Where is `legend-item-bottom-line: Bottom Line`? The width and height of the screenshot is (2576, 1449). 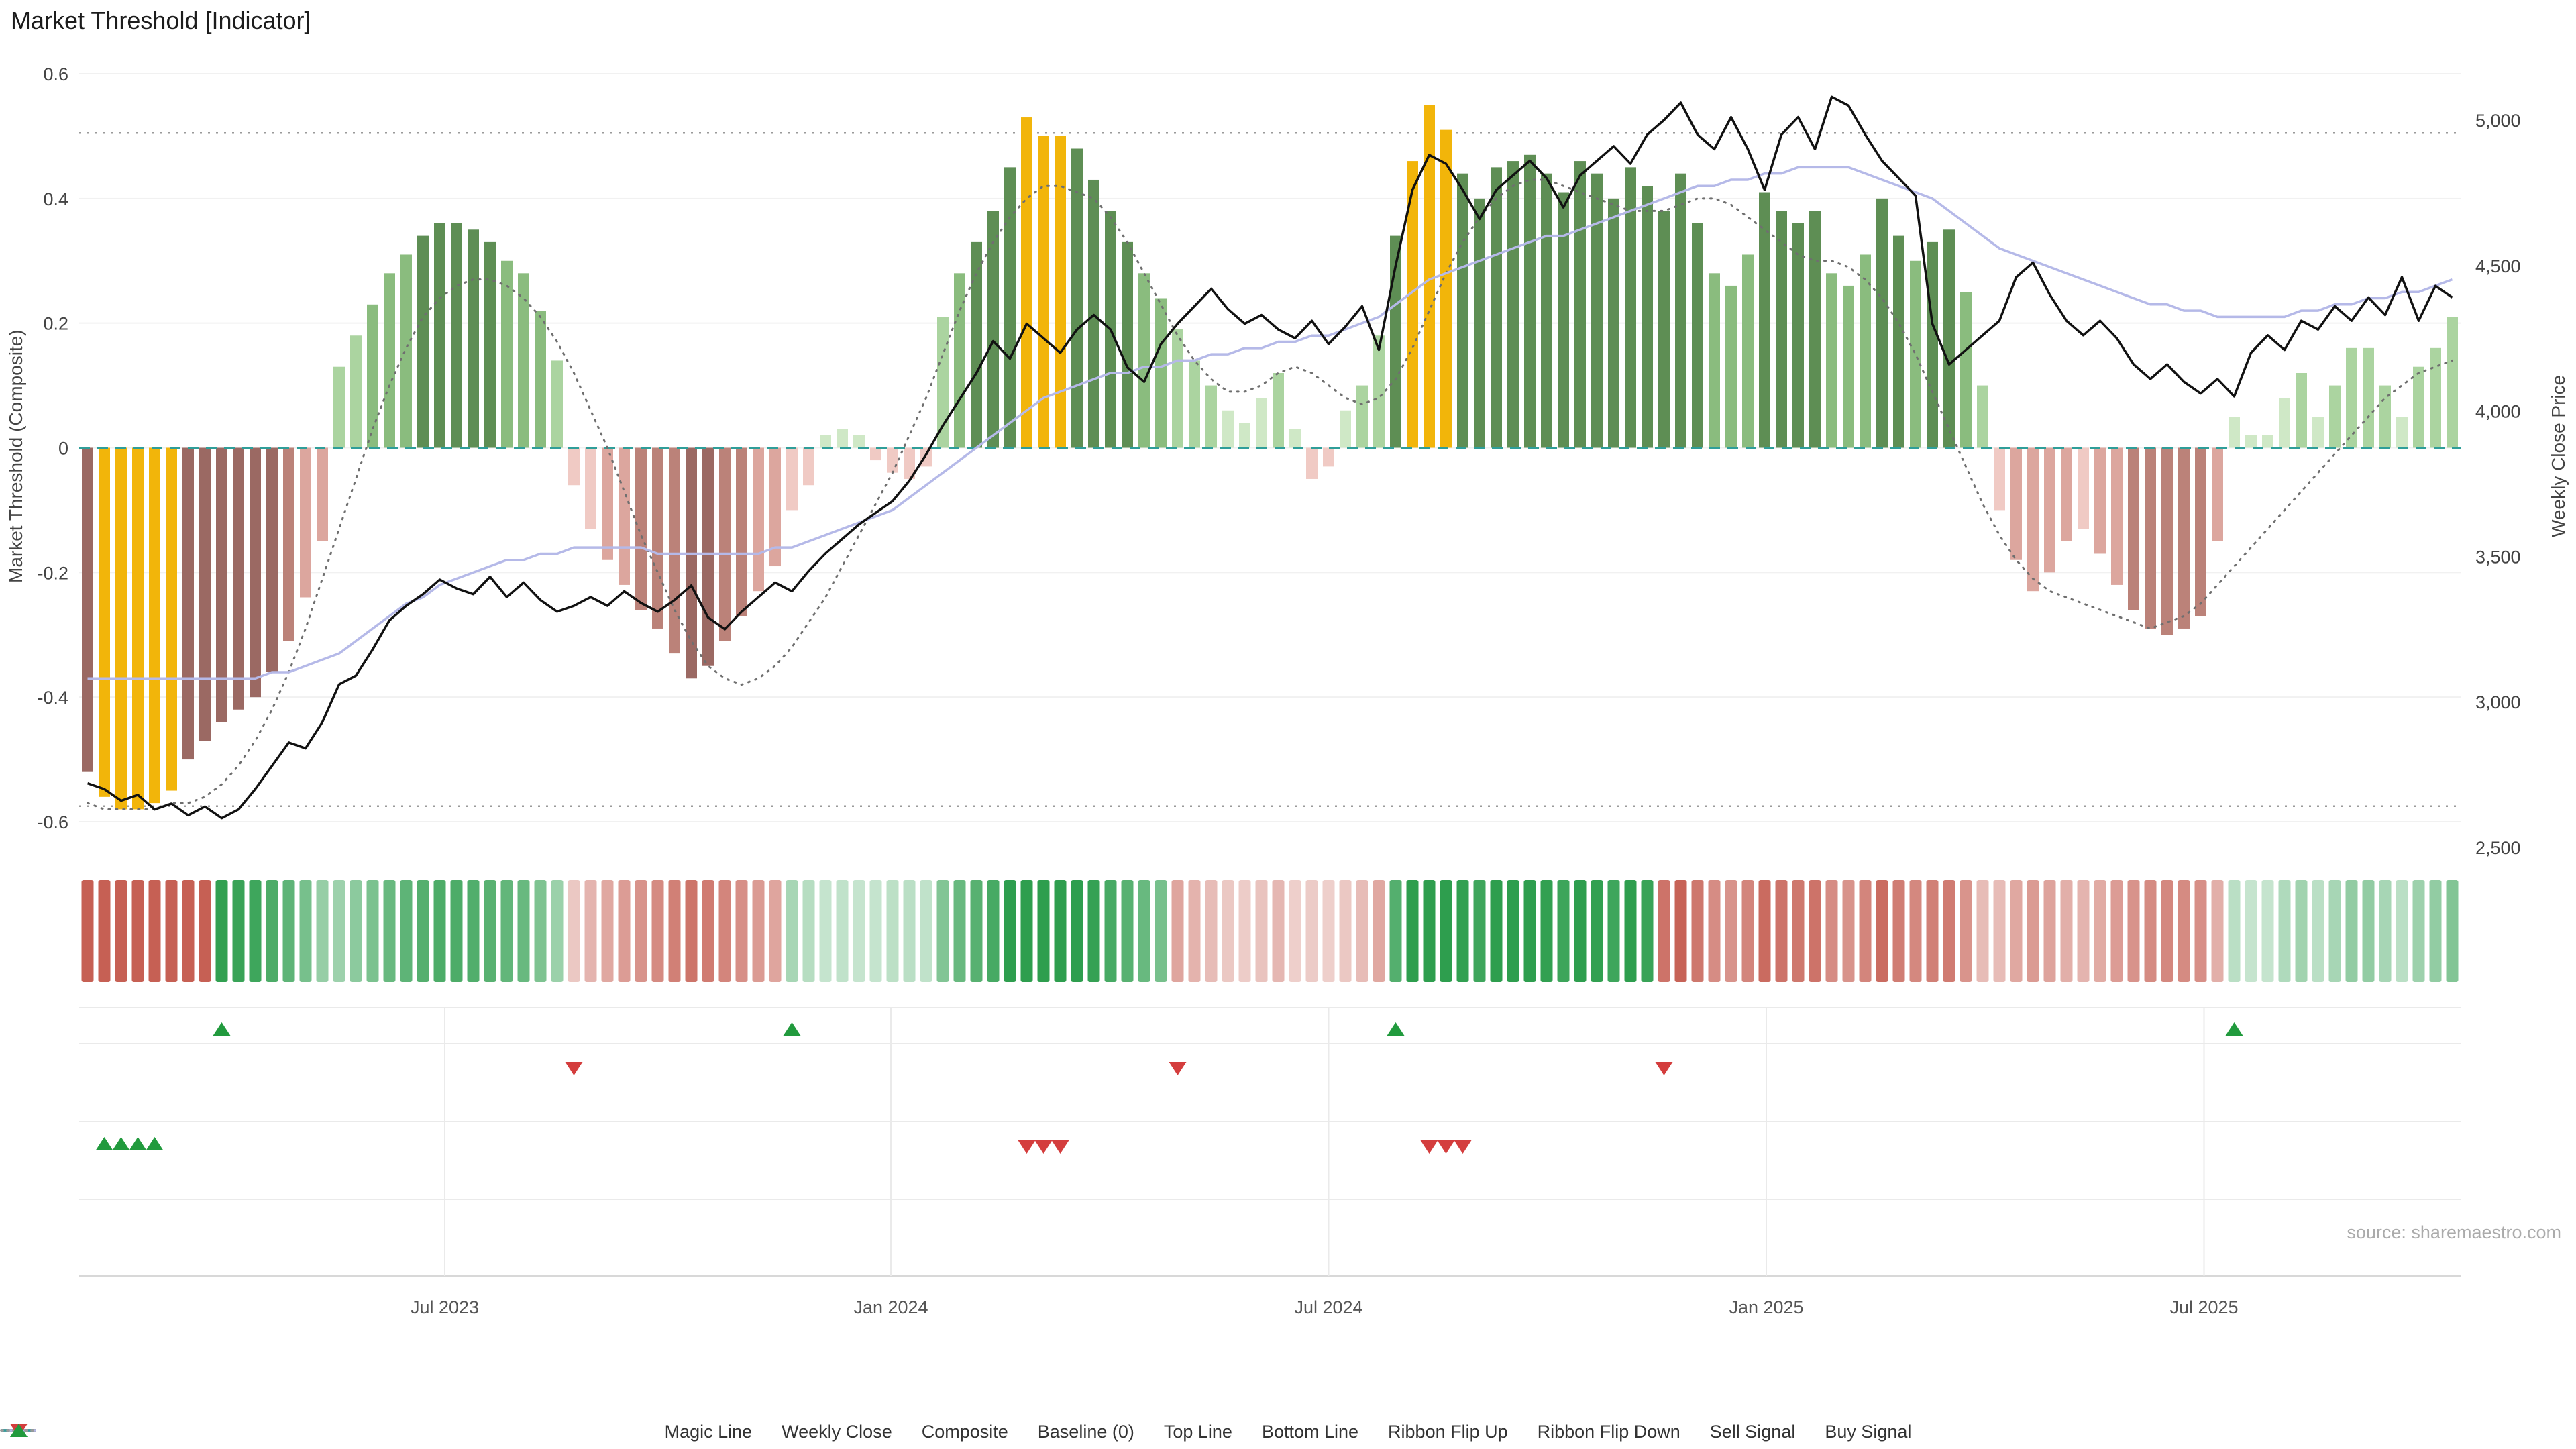
legend-item-bottom-line: Bottom Line is located at coordinates (679, 1431).